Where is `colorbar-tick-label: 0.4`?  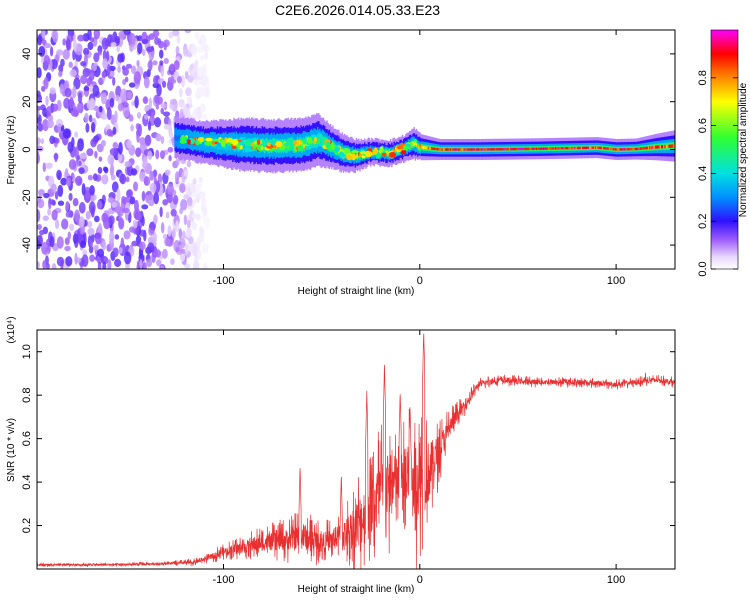 colorbar-tick-label: 0.4 is located at coordinates (703, 173).